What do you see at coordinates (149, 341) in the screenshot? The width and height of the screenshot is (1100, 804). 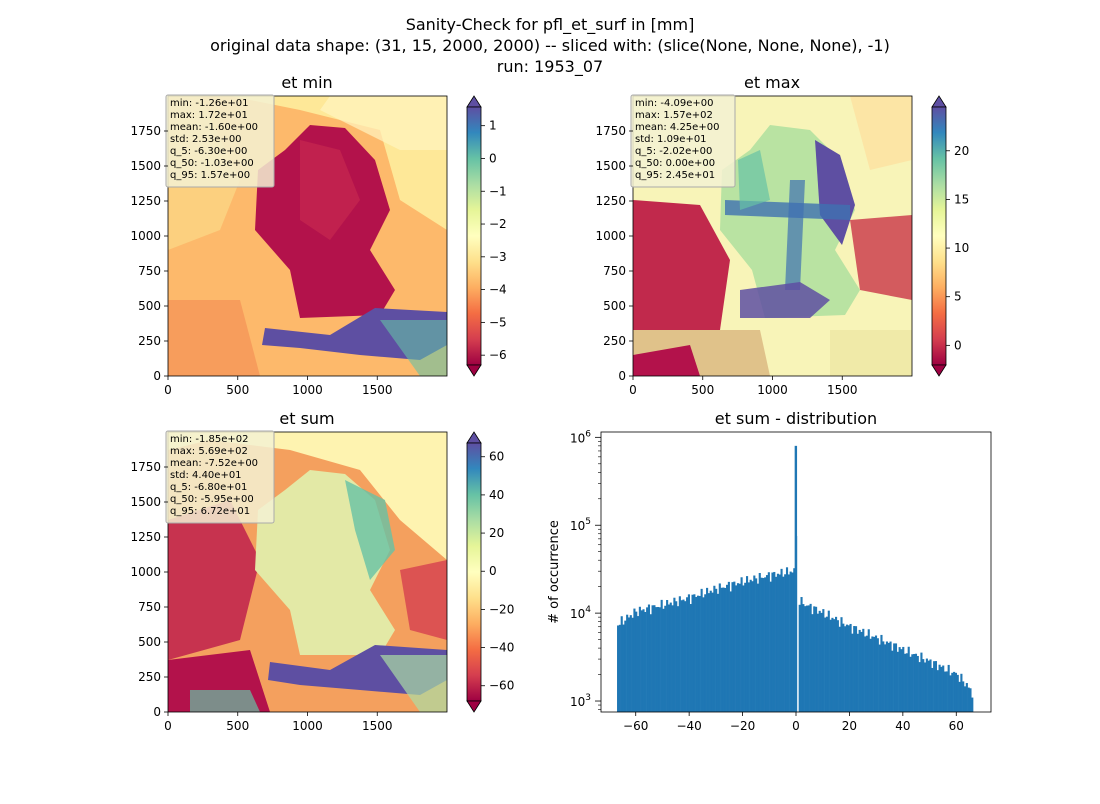 I see `y-tick-label: 250` at bounding box center [149, 341].